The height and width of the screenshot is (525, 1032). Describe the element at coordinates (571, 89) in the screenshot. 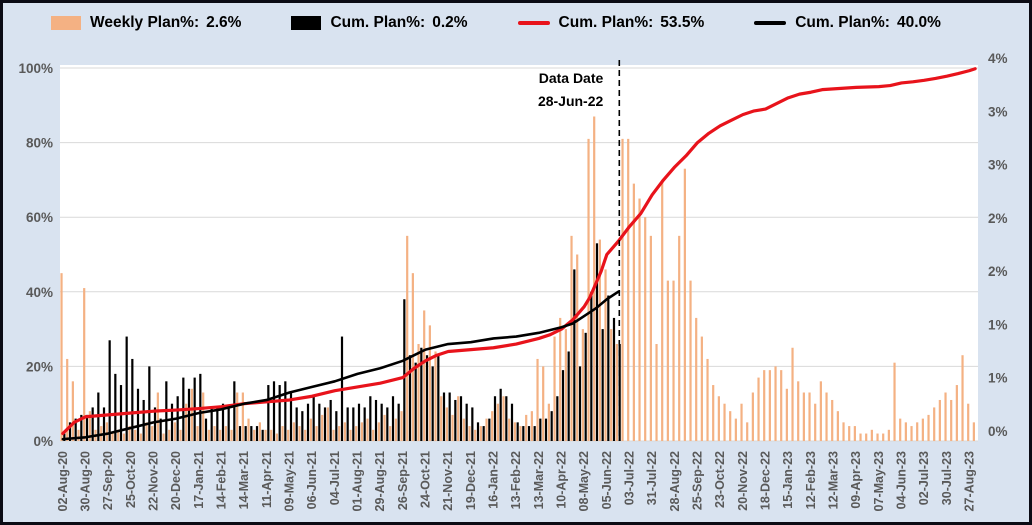

I see `data-date-annotation: Data Date 28-Jun-22` at that location.